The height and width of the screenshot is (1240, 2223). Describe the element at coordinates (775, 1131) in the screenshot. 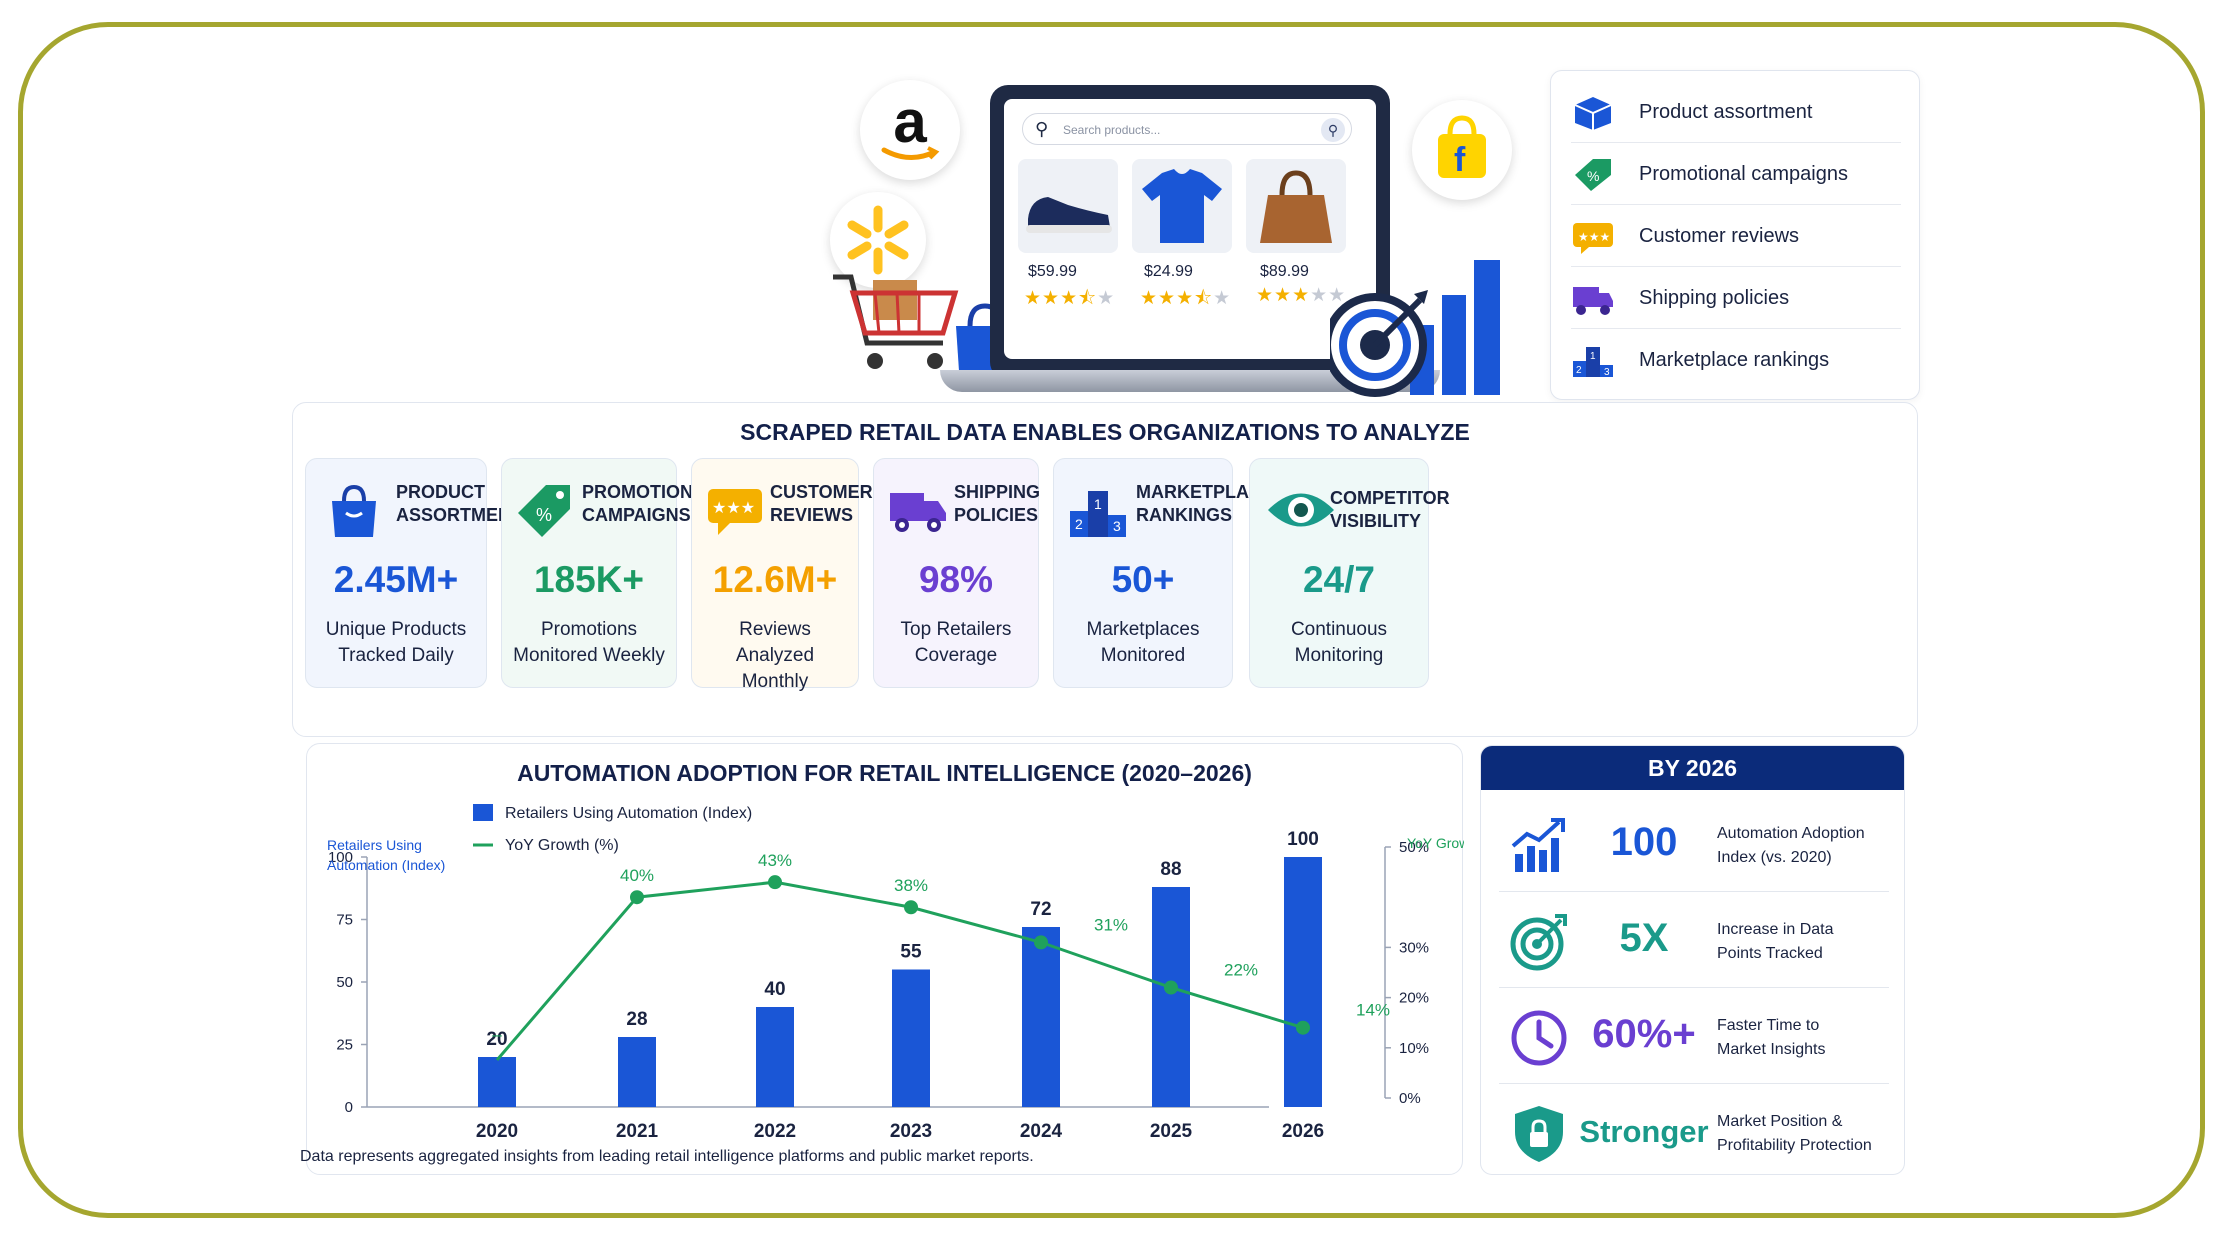

I see `x-tick-label: 2022` at that location.